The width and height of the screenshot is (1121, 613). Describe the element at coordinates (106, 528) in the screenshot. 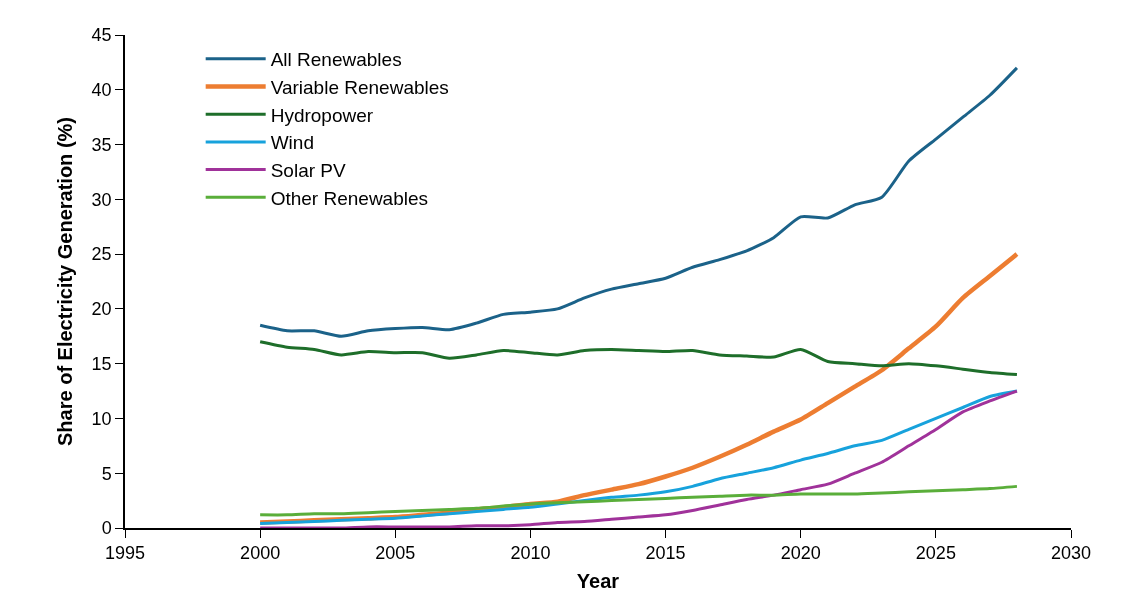

I see `y-tick-label: 0` at that location.